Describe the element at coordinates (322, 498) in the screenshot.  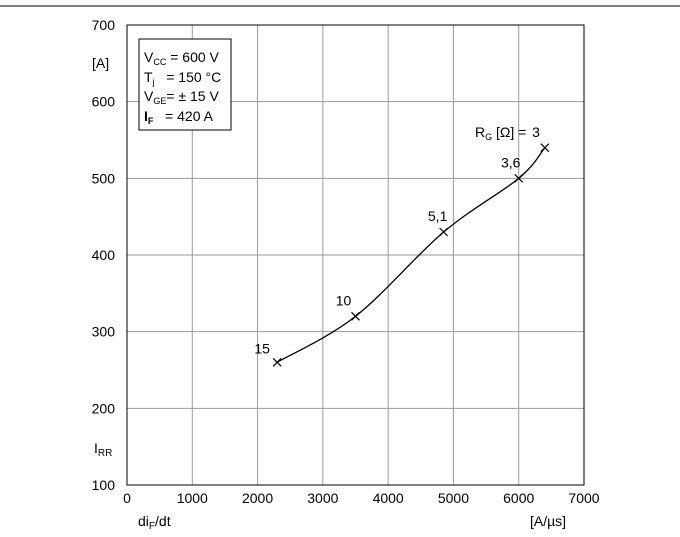
I see `x-tick-label: 3000` at that location.